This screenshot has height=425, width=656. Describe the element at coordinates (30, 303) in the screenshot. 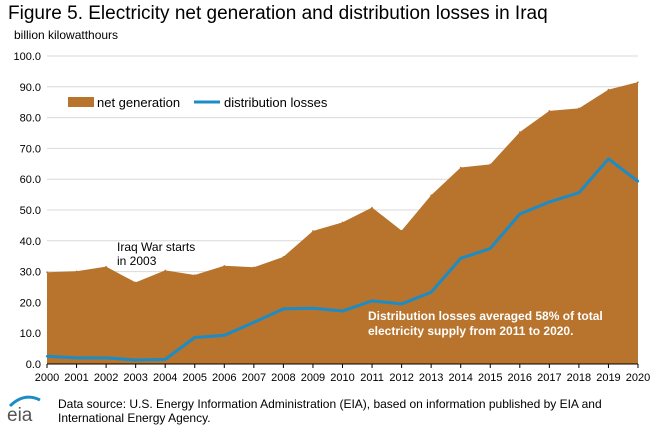

I see `y-tick-label: 20.0` at that location.